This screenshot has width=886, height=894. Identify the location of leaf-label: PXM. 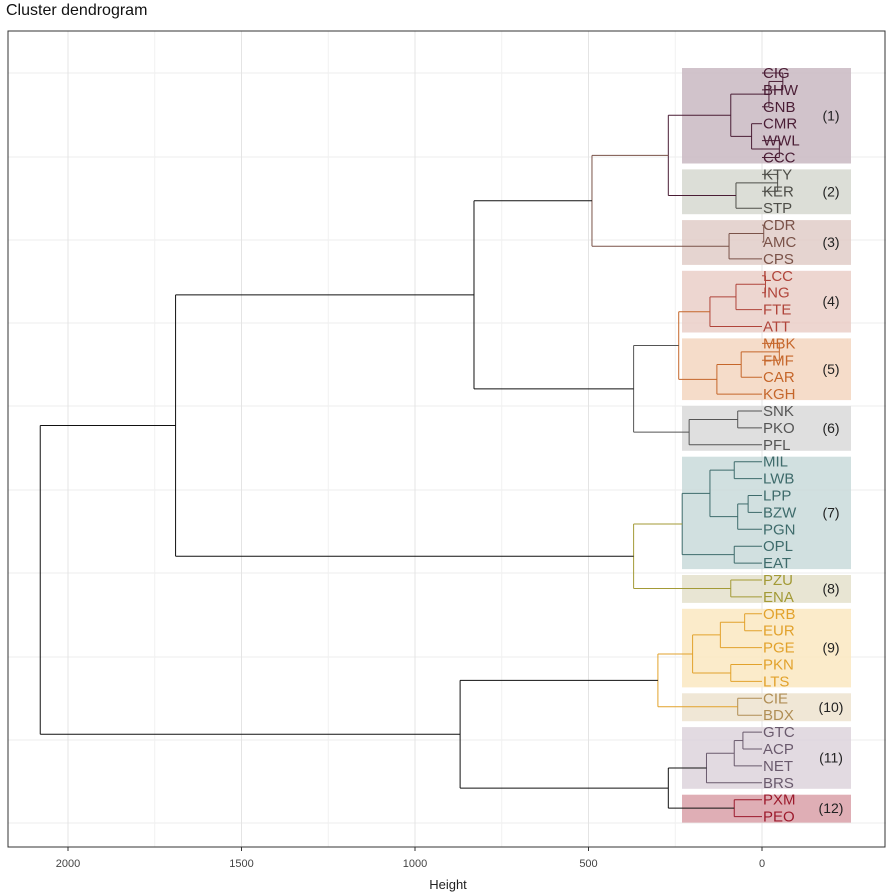
(779, 800).